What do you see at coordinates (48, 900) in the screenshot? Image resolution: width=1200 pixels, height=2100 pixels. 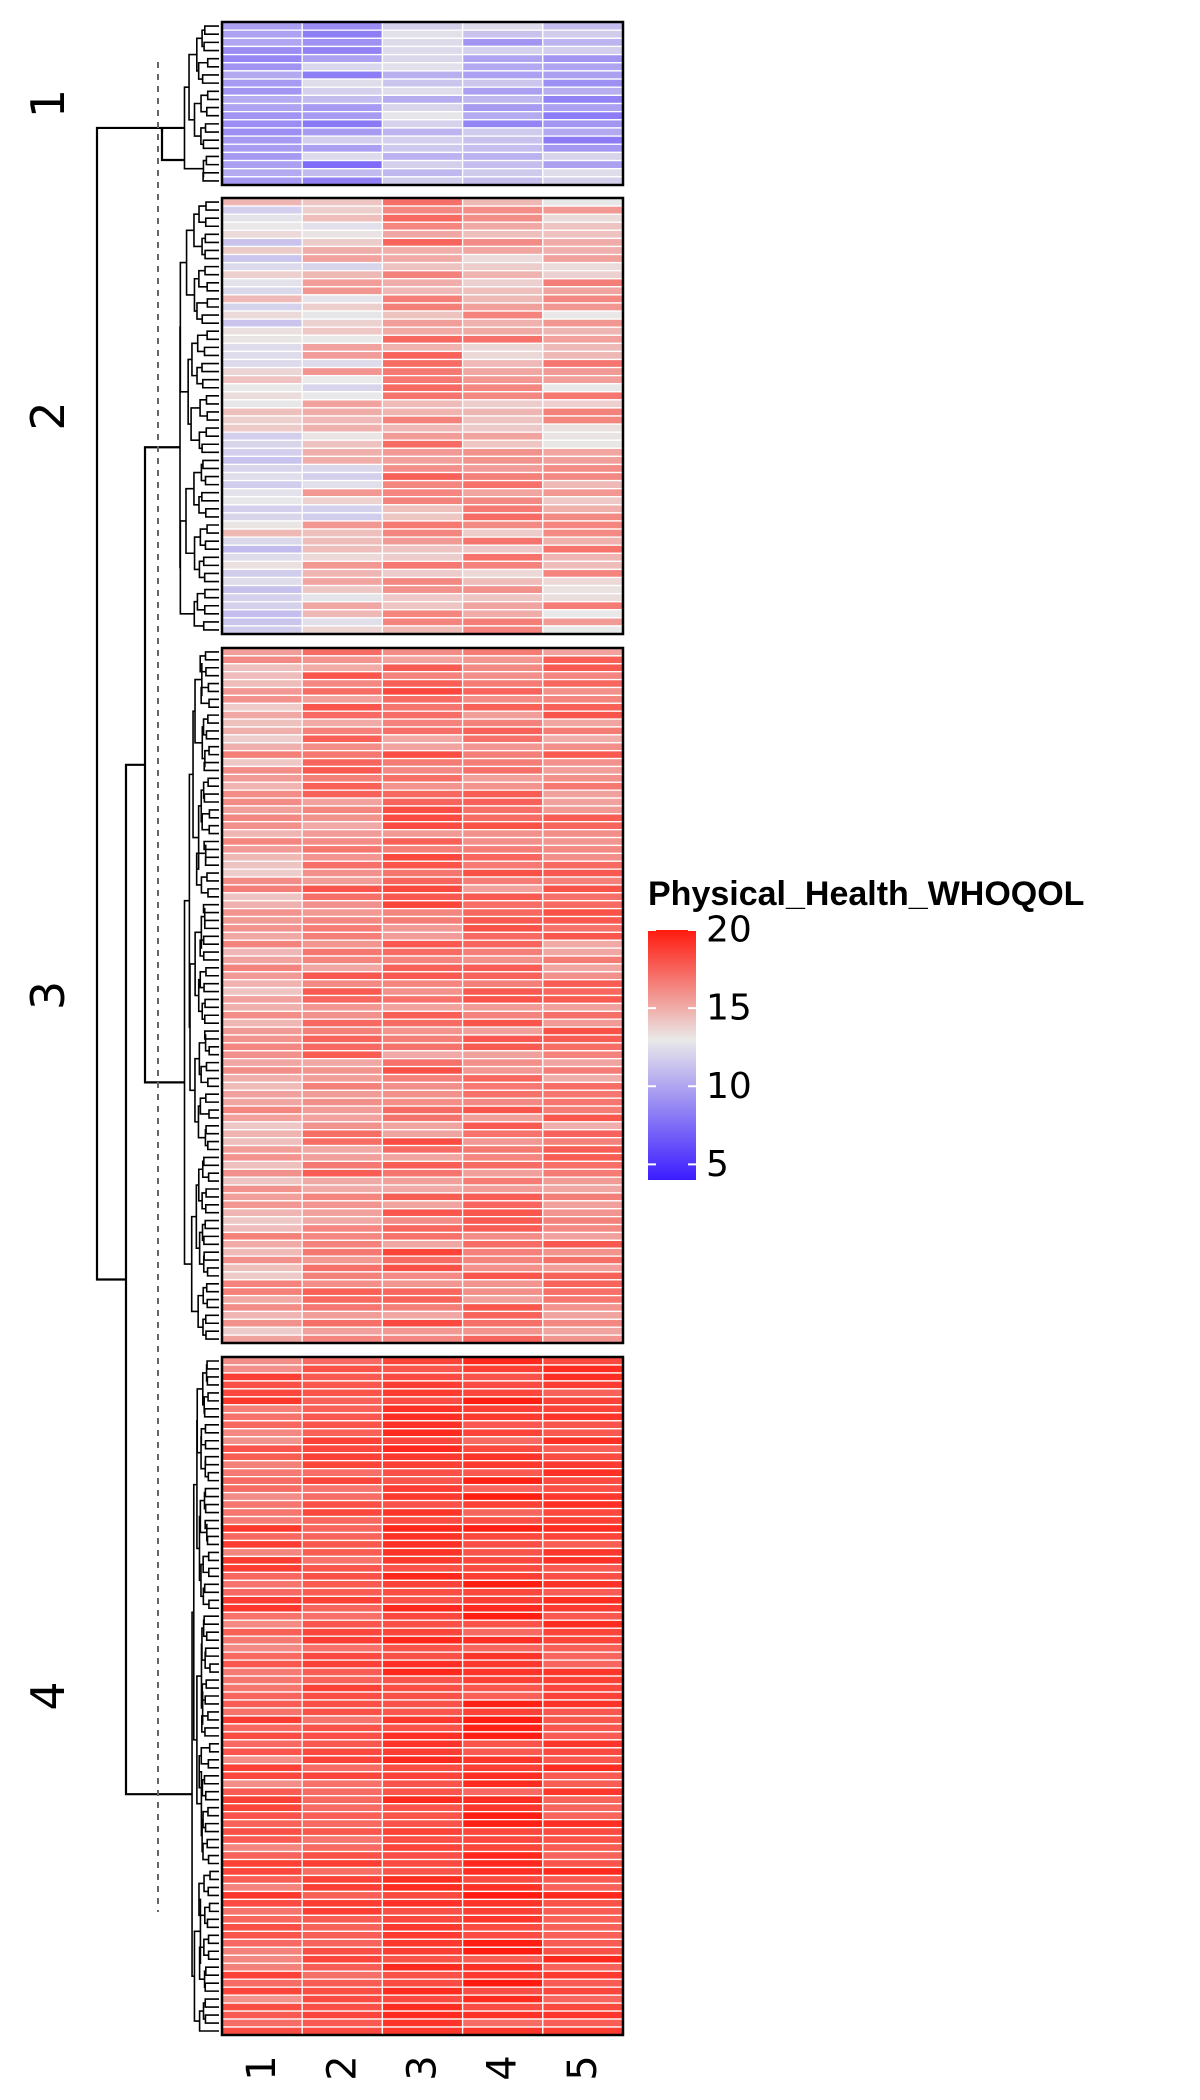 I see `row-slice-labels: 1 2 3 4` at bounding box center [48, 900].